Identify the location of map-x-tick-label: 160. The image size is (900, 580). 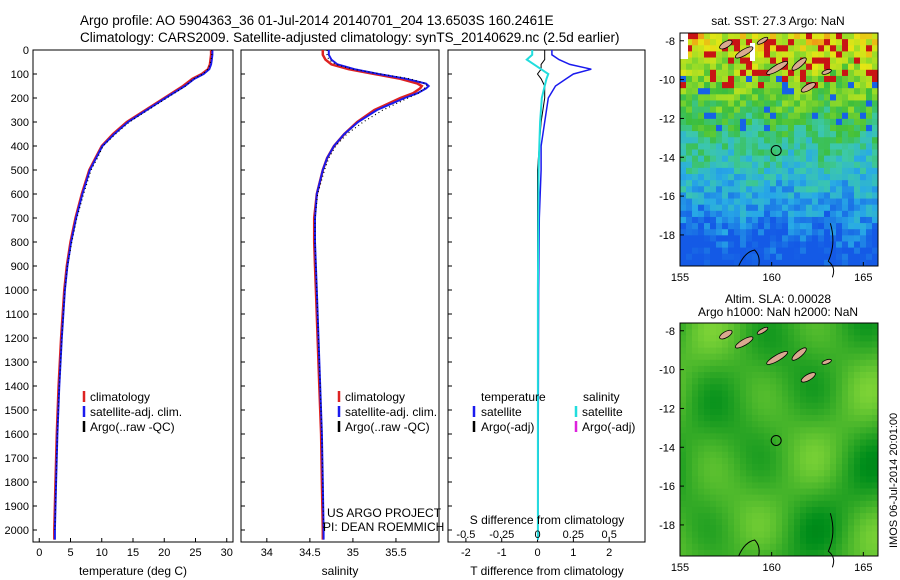
(771, 568).